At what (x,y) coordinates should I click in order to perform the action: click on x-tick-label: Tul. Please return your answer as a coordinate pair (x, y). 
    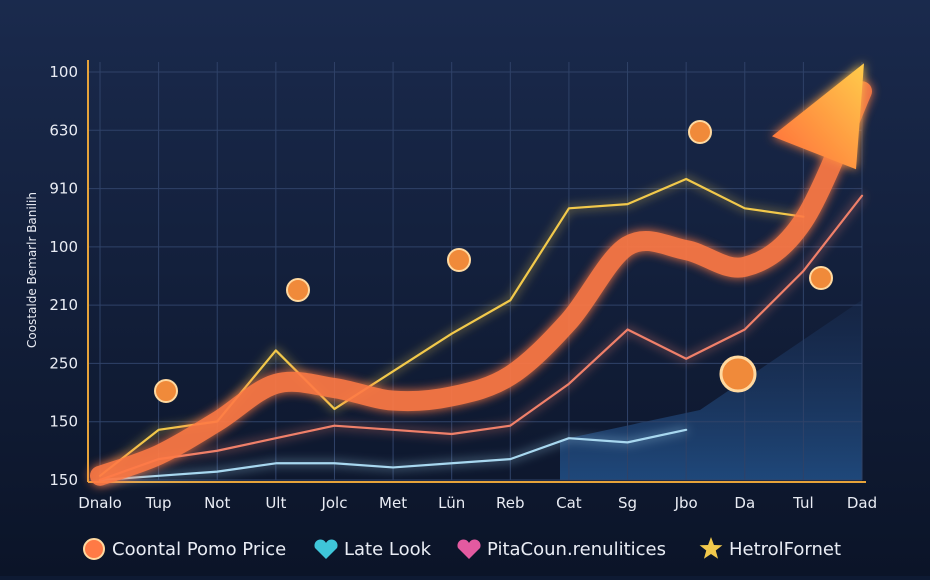
    Looking at the image, I should click on (803, 503).